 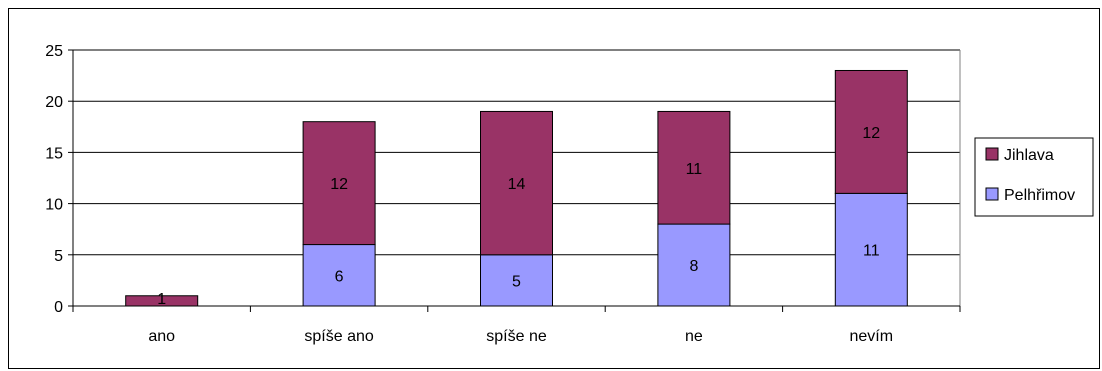 What do you see at coordinates (338, 336) in the screenshot?
I see `category-label: spíše ano` at bounding box center [338, 336].